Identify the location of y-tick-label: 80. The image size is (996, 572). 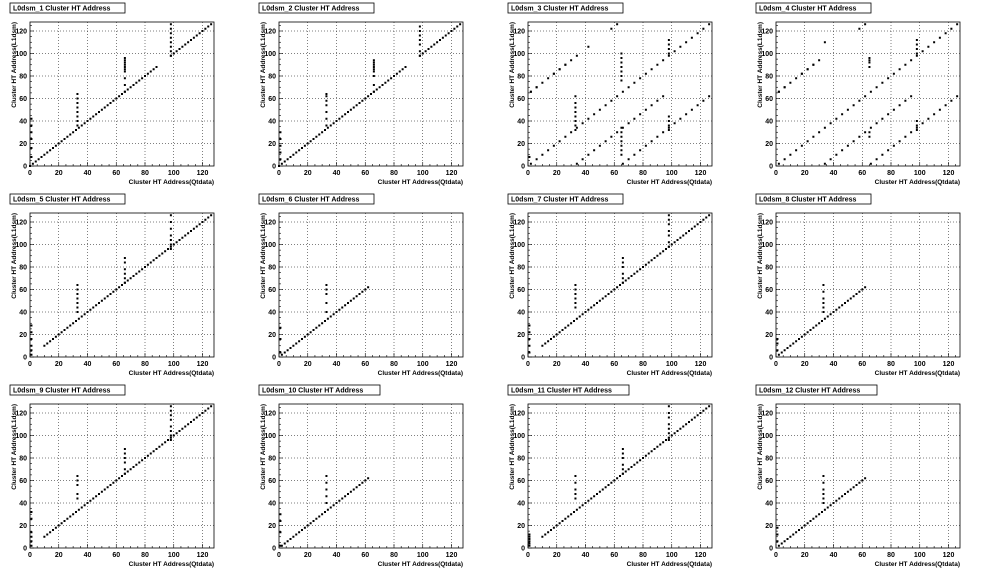
(521, 268).